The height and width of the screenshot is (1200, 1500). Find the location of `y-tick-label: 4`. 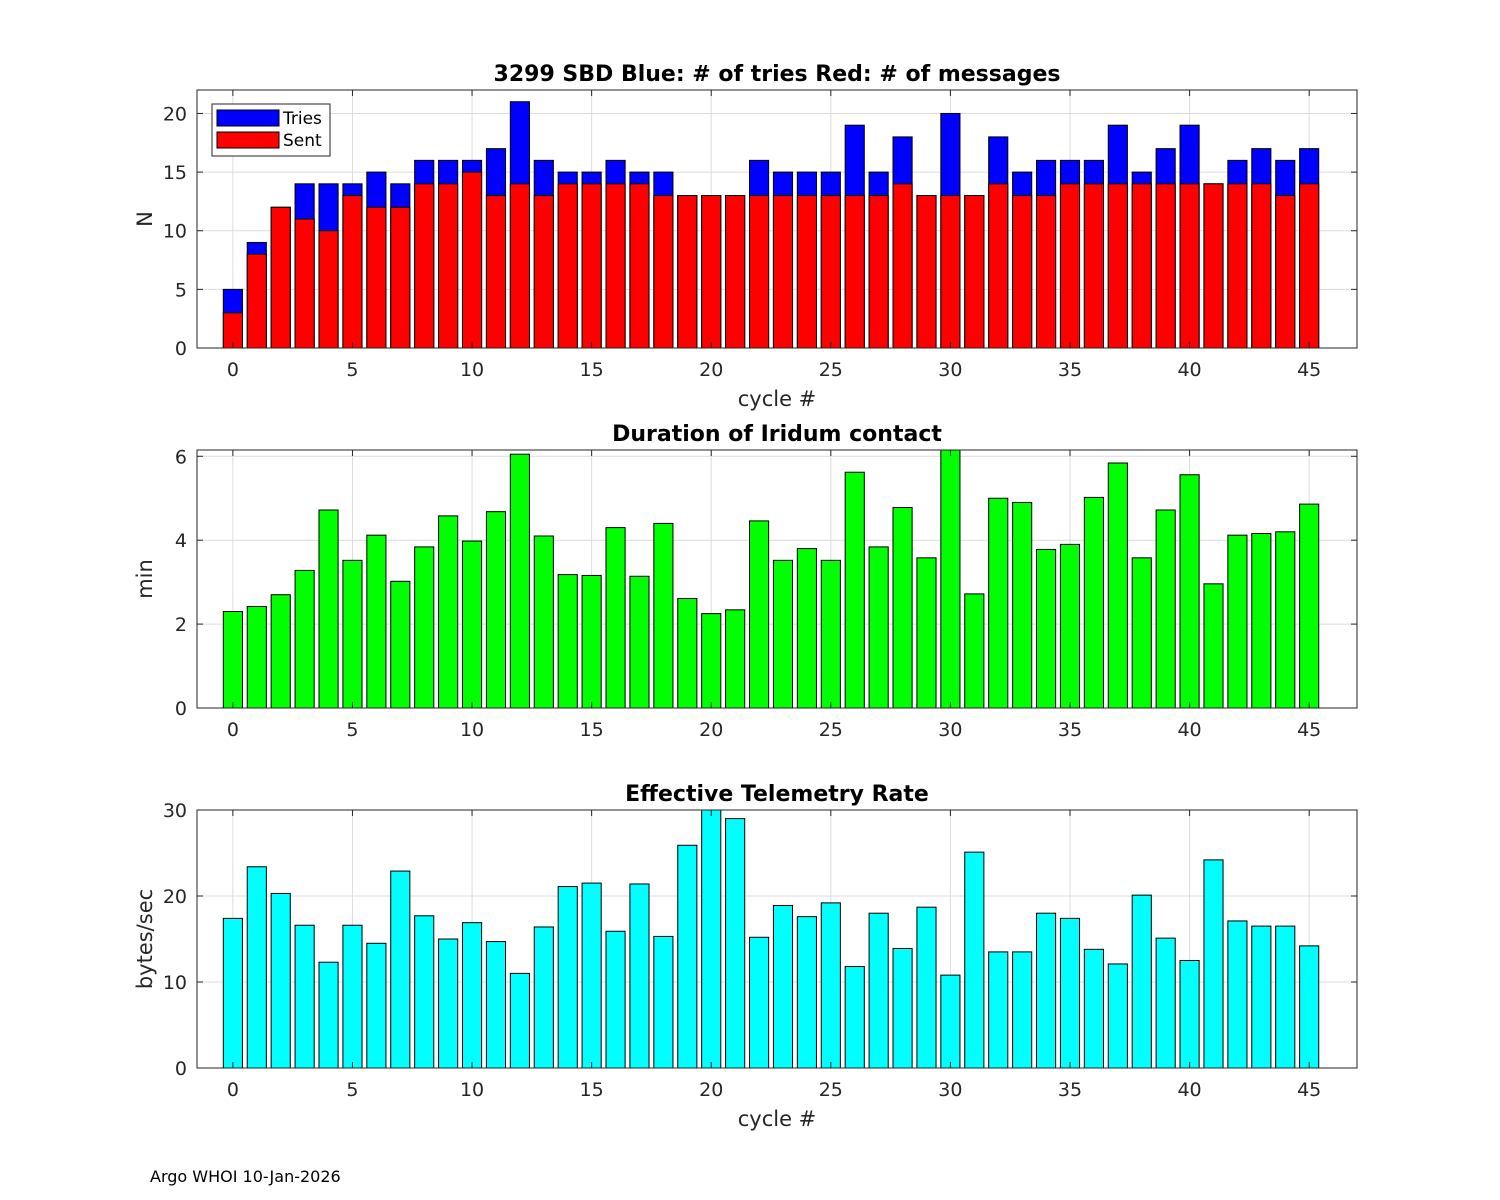

y-tick-label: 4 is located at coordinates (181, 541).